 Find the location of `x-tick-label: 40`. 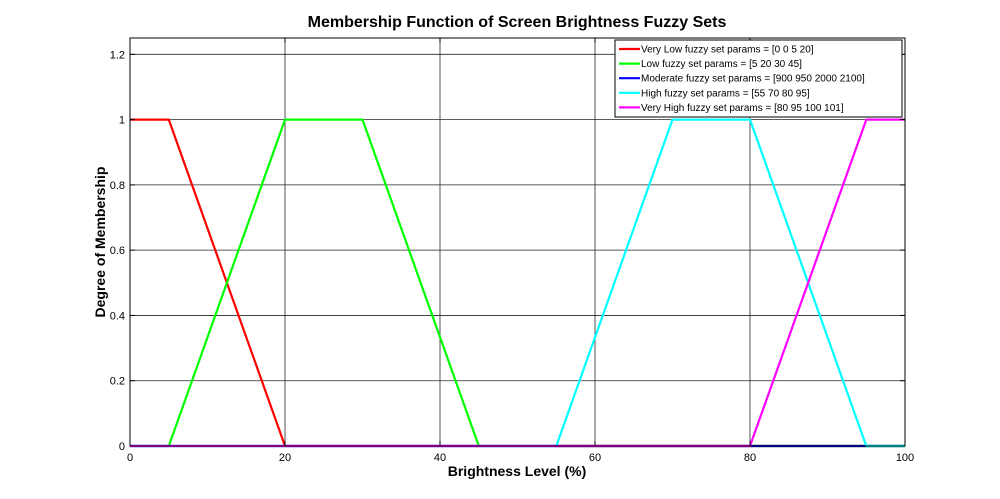

x-tick-label: 40 is located at coordinates (440, 458).